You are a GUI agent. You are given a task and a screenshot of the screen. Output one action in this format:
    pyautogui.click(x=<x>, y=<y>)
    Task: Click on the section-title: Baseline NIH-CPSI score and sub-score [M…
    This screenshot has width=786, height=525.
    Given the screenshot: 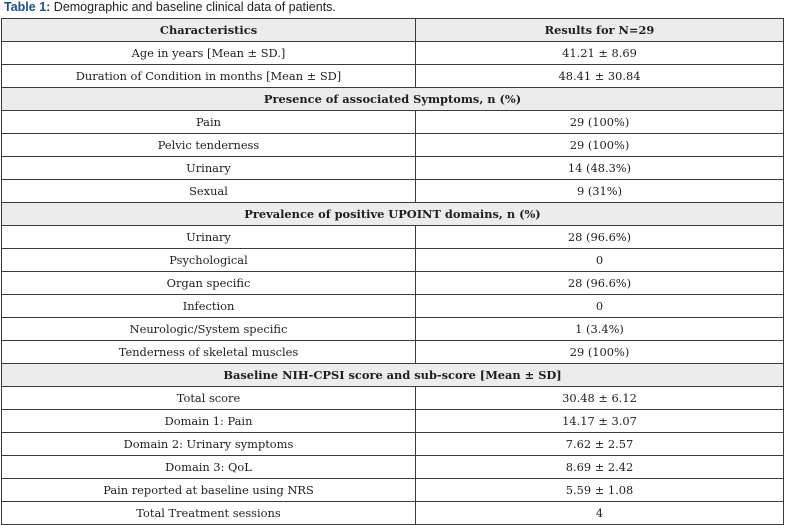 What is the action you would take?
    pyautogui.click(x=392, y=375)
    